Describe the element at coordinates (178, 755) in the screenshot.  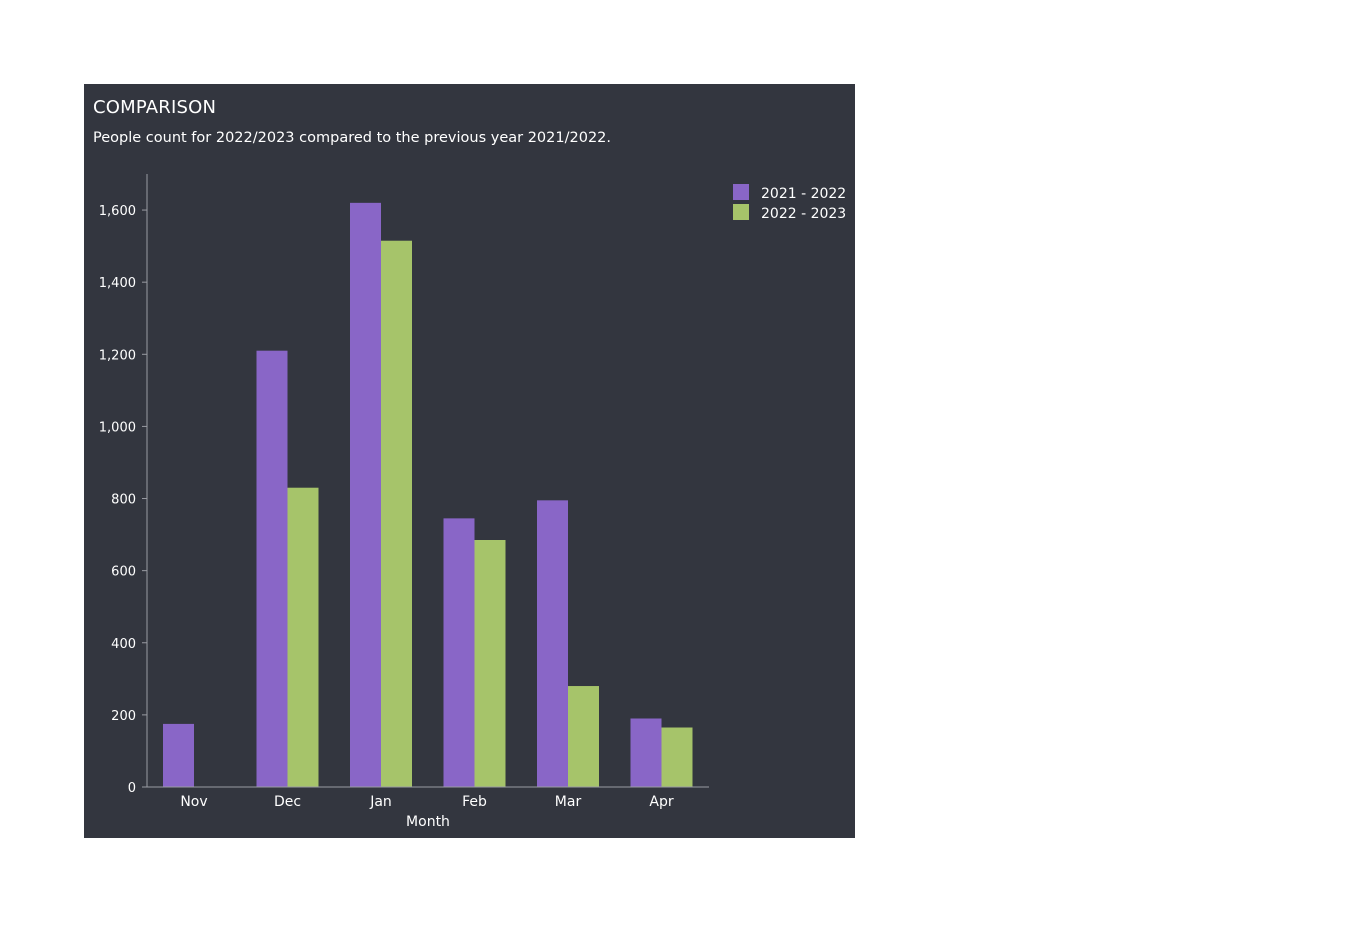
I see `bar-series1-nov` at that location.